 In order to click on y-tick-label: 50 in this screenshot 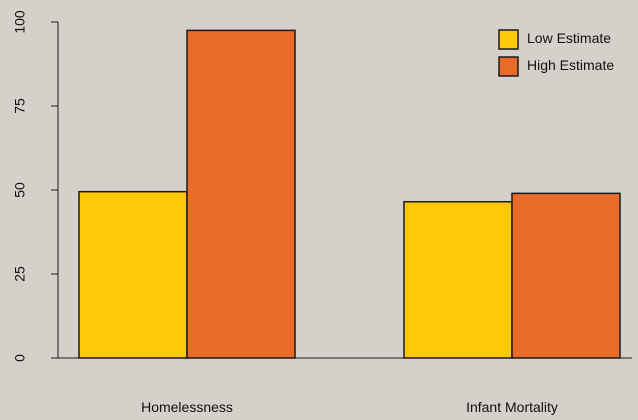, I will do `click(20, 190)`.